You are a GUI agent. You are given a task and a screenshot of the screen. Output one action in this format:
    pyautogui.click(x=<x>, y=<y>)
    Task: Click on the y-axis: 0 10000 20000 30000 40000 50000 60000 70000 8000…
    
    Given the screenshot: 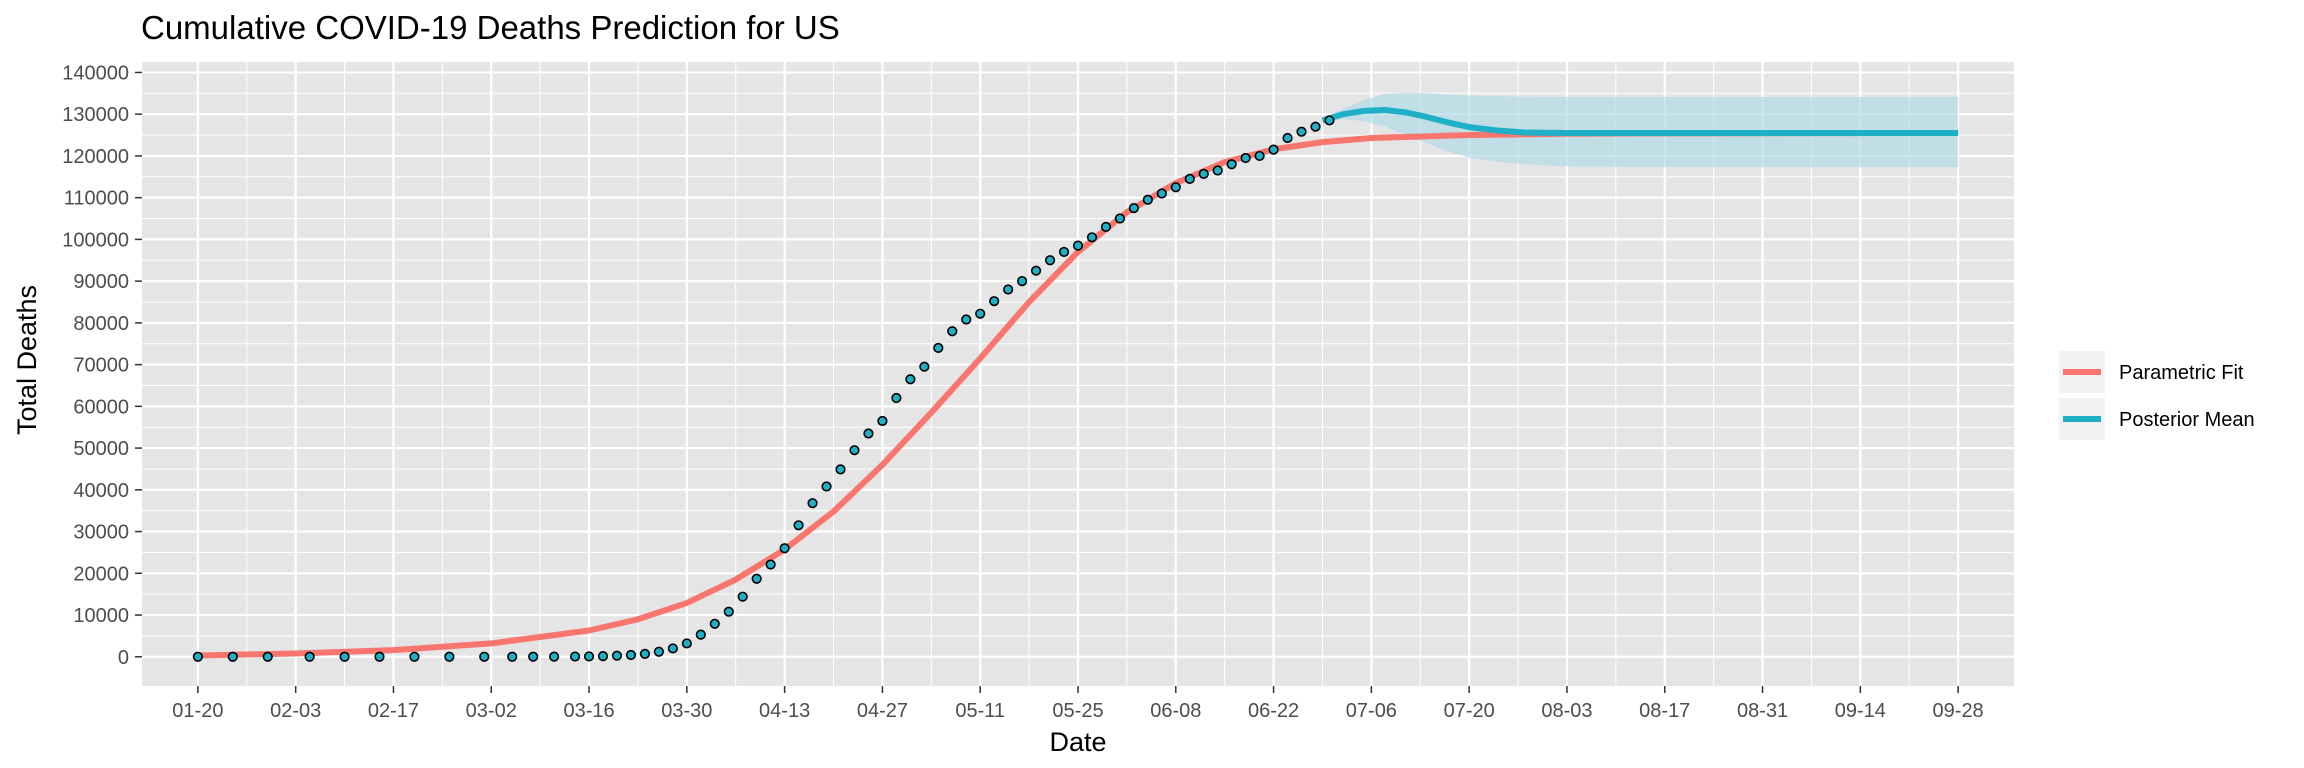 What is the action you would take?
    pyautogui.click(x=102, y=365)
    